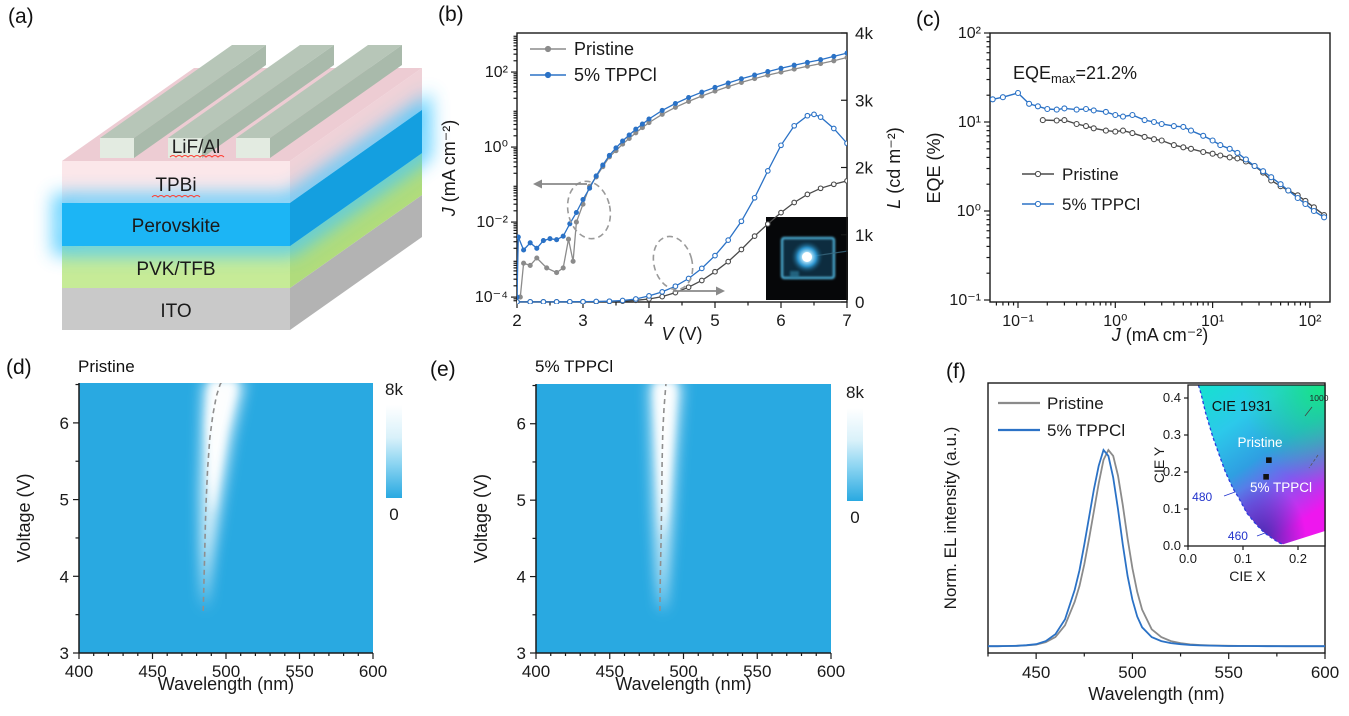 The width and height of the screenshot is (1349, 716). I want to click on series-Pristine J, so click(682, 177).